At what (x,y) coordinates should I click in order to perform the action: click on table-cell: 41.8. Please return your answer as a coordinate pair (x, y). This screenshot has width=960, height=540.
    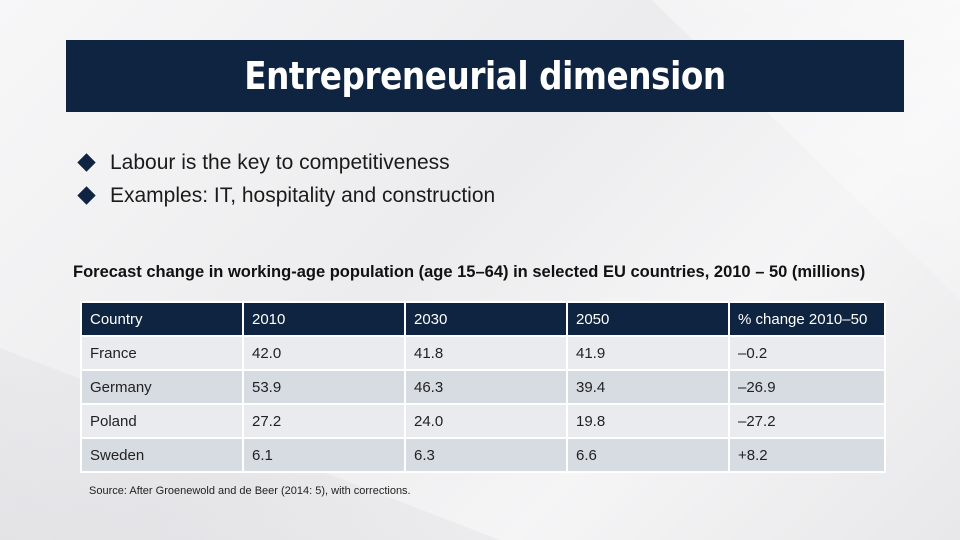
    Looking at the image, I should click on (486, 353).